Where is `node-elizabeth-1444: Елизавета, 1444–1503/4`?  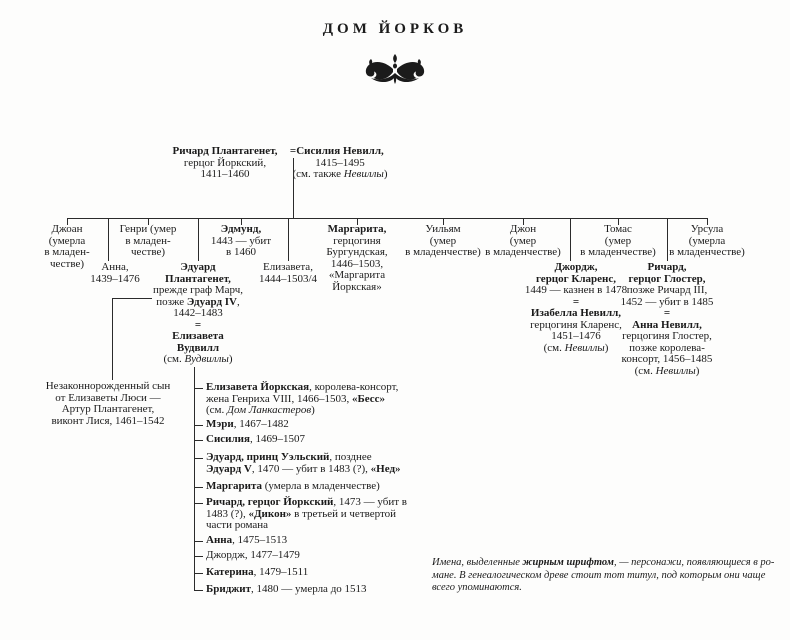 node-elizabeth-1444: Елизавета, 1444–1503/4 is located at coordinates (288, 273).